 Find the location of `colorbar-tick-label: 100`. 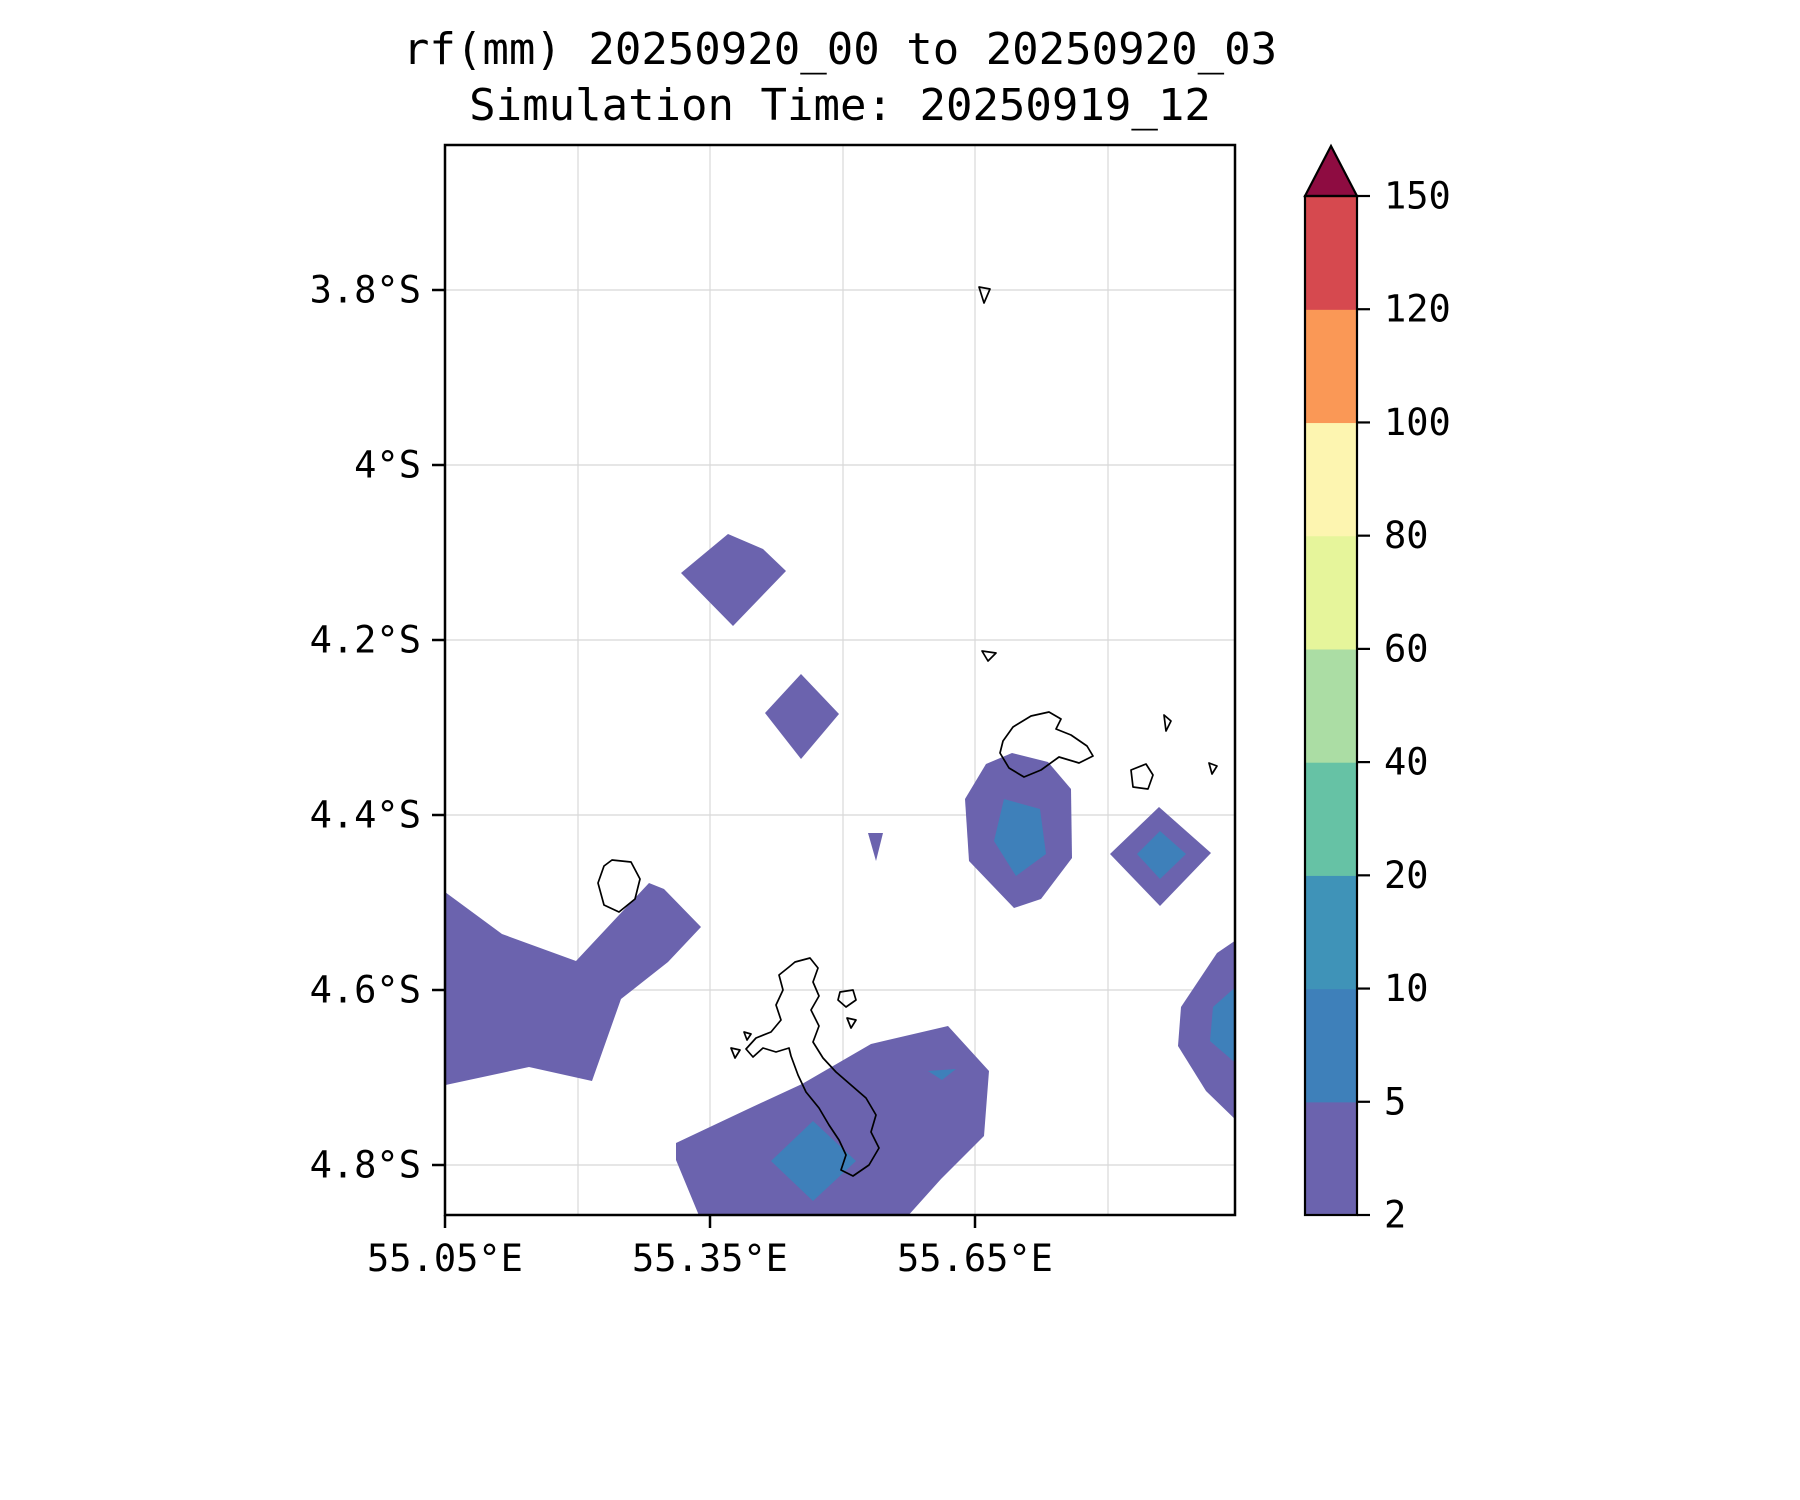

colorbar-tick-label: 100 is located at coordinates (1417, 422).